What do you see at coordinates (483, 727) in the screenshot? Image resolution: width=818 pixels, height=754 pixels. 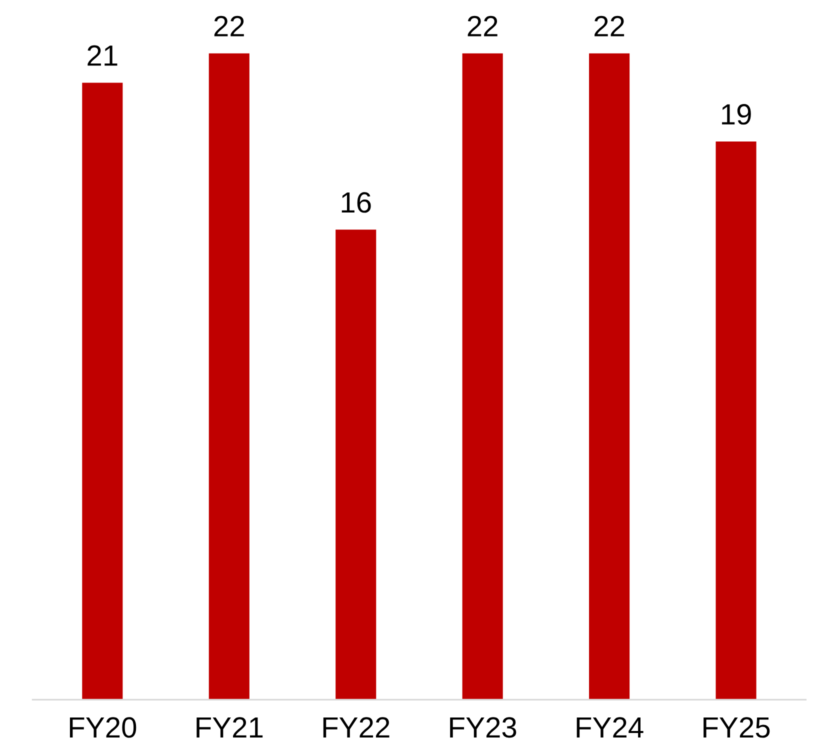 I see `x-tick-label: FY23` at bounding box center [483, 727].